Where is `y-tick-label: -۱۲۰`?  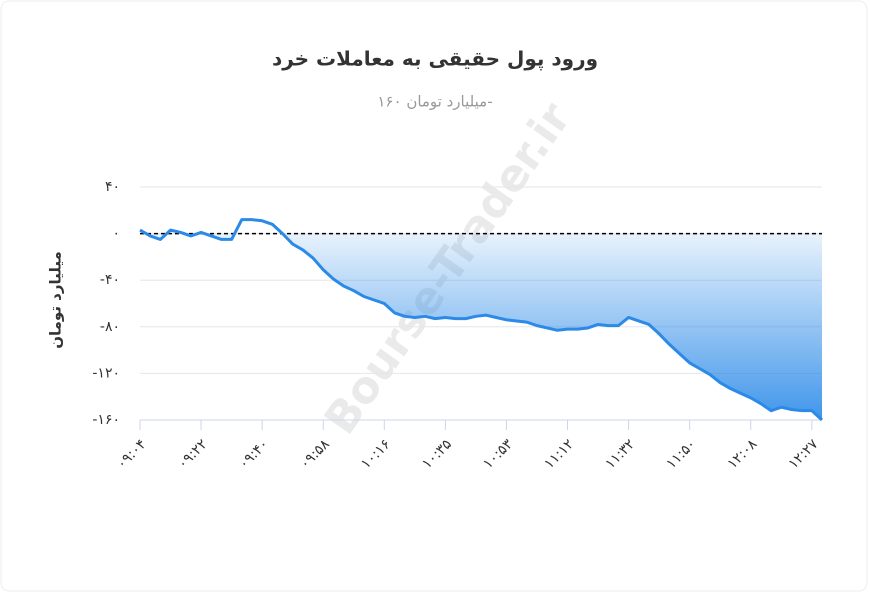
y-tick-label: -۱۲۰ is located at coordinates (106, 373).